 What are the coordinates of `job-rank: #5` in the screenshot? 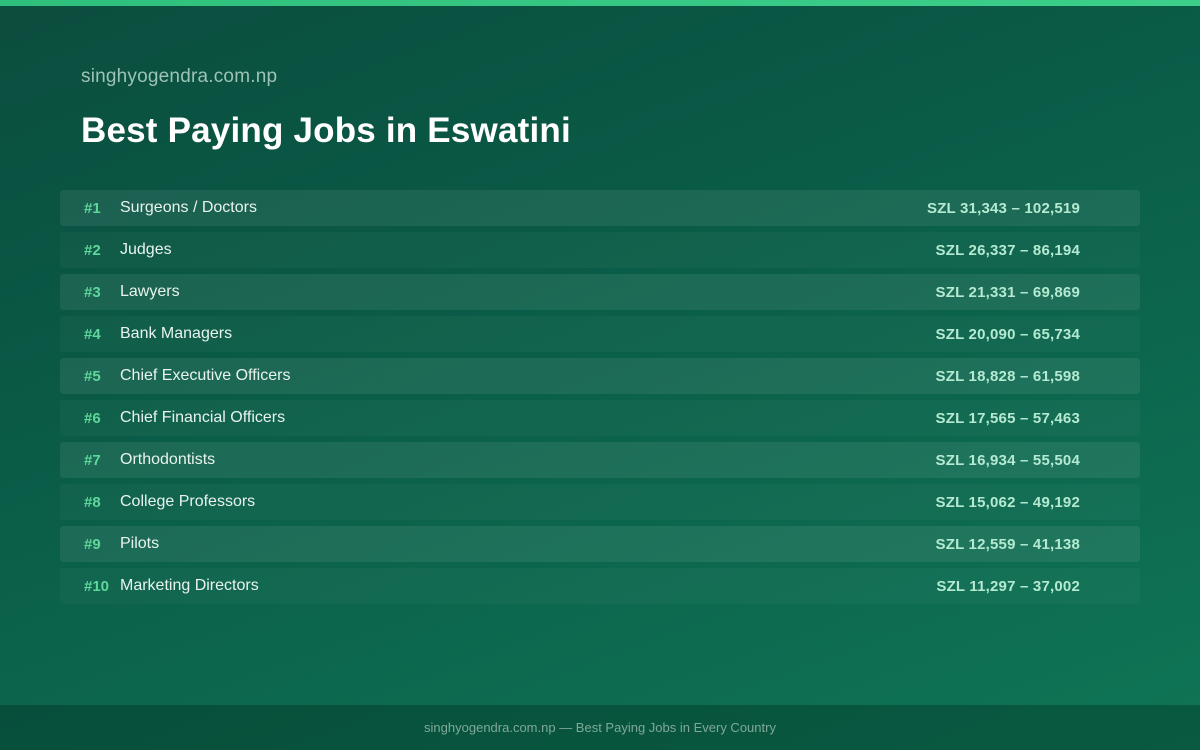 It's located at (92, 376).